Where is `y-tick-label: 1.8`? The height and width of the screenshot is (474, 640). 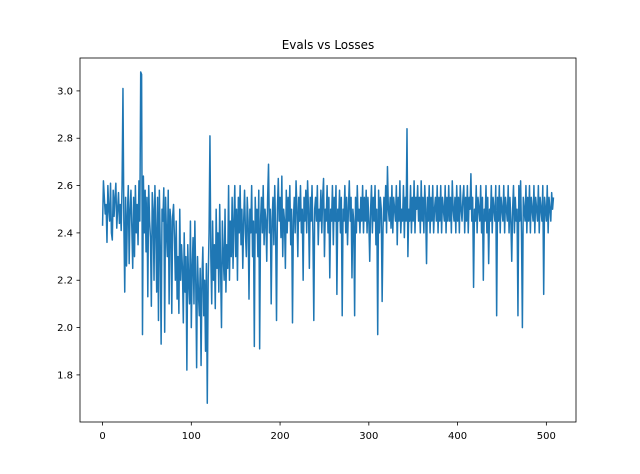
y-tick-label: 1.8 is located at coordinates (65, 375).